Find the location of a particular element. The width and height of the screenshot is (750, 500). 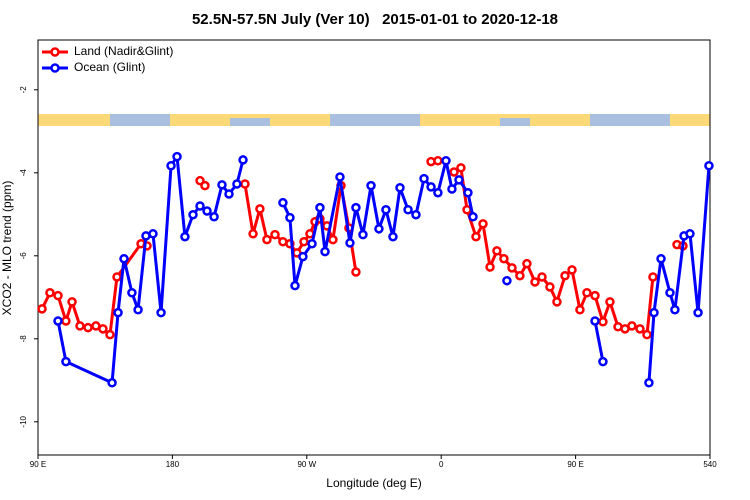

x-tick-label: 180 is located at coordinates (173, 464).